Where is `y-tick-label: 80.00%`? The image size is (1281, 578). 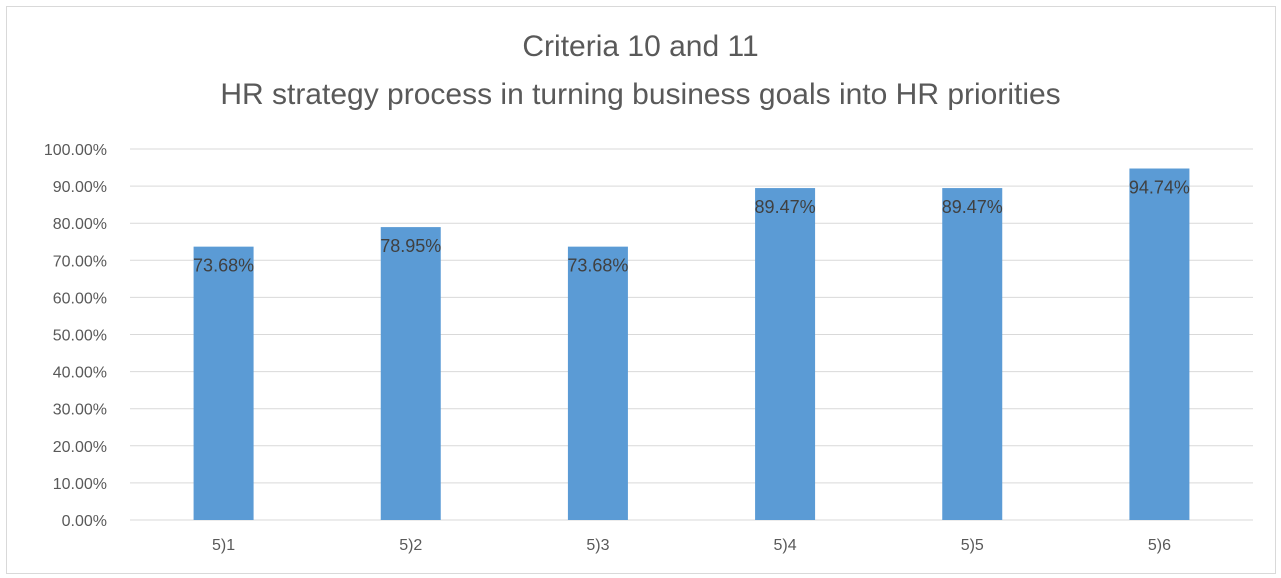
y-tick-label: 80.00% is located at coordinates (80, 224).